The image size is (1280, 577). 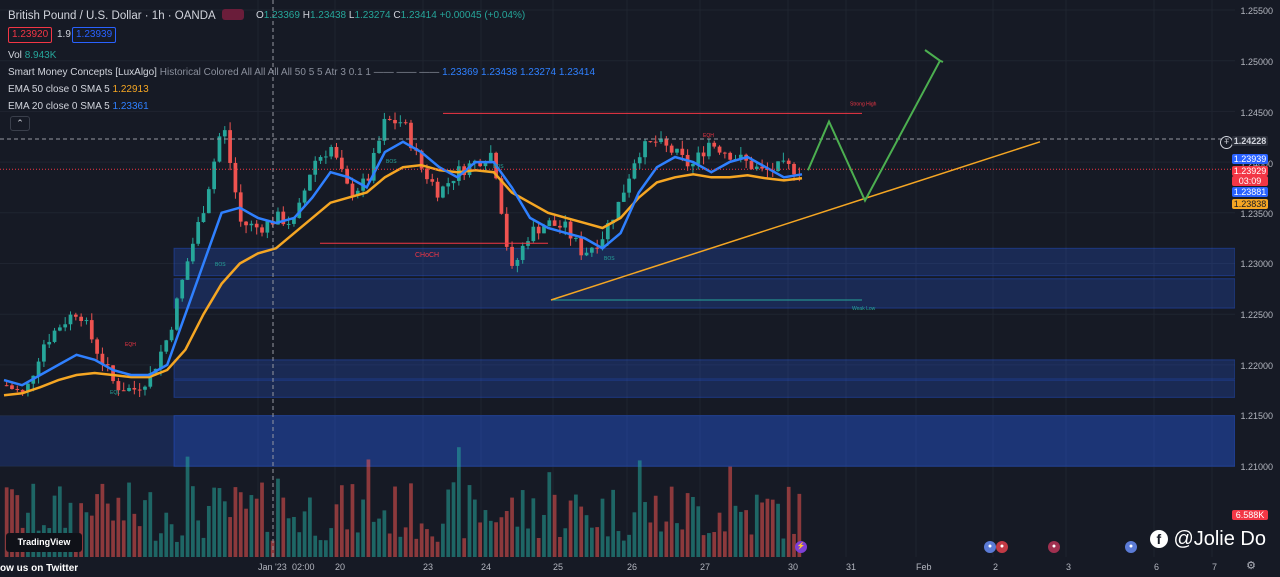 What do you see at coordinates (801, 547) in the screenshot?
I see `lightning-icon: ⚡` at bounding box center [801, 547].